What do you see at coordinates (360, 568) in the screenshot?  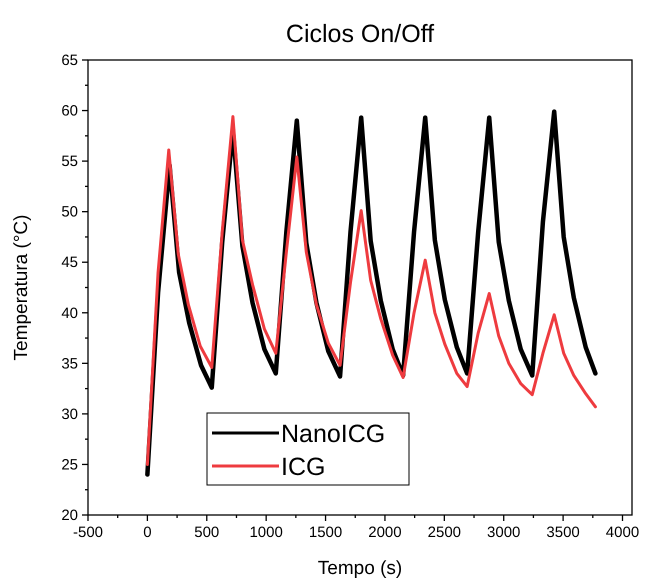 I see `x-axis-title: Tempo (s)` at bounding box center [360, 568].